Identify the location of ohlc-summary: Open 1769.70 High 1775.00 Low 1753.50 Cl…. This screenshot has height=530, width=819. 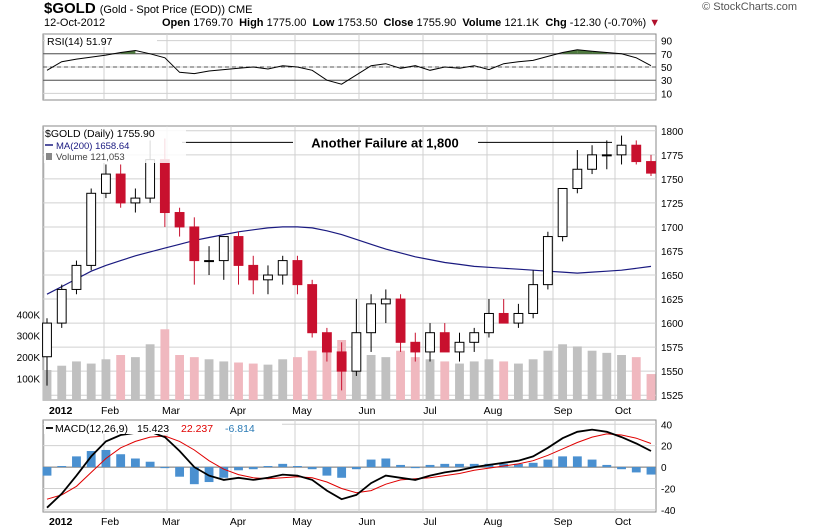
(411, 23).